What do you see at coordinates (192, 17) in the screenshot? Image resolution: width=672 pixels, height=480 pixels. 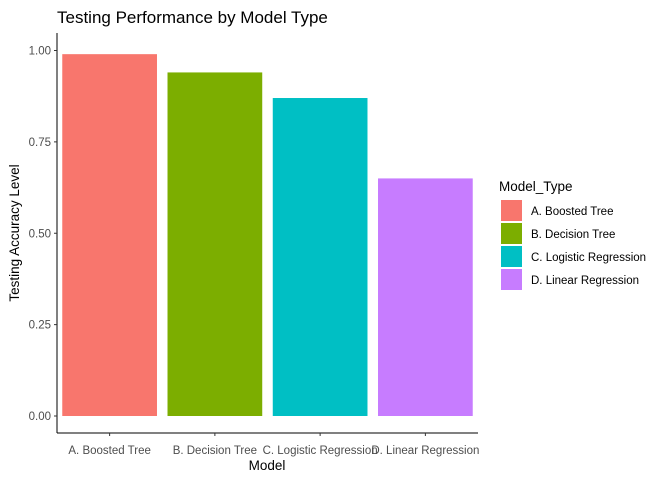 I see `chart-title: Testing Performance by Model Type` at bounding box center [192, 17].